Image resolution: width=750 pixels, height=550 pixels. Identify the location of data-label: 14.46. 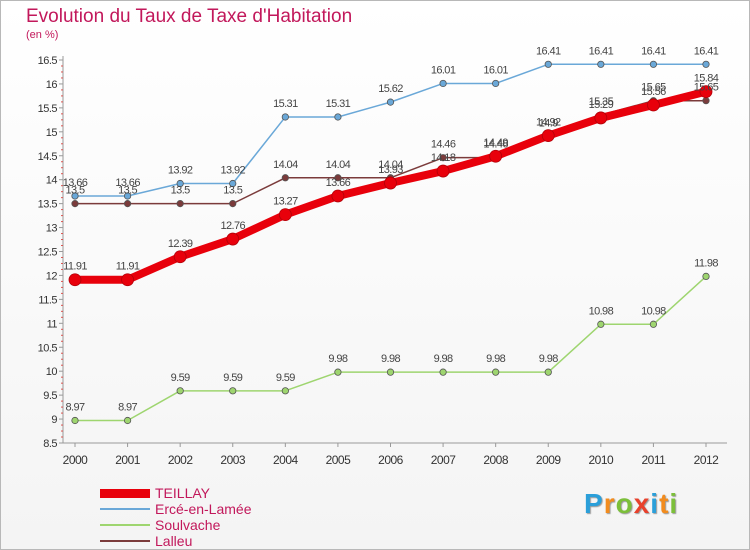
(443, 145).